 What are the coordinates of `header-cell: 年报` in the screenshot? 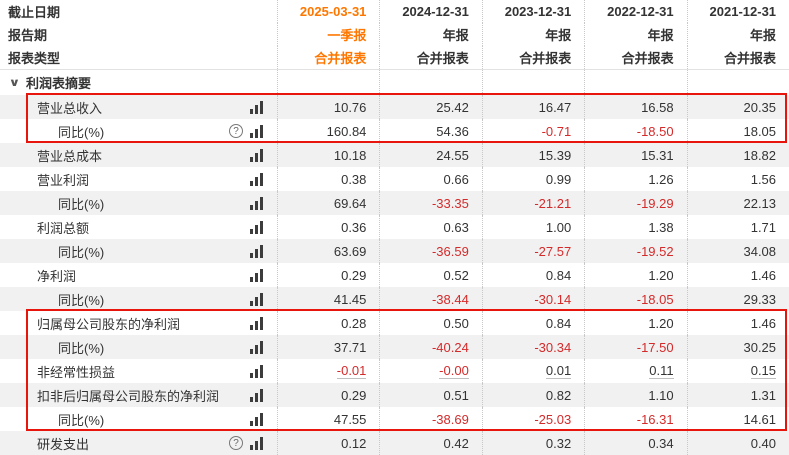 It's located at (737, 34).